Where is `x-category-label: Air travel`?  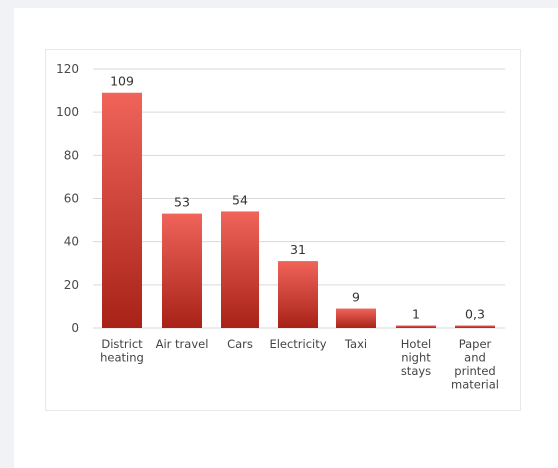 x-category-label: Air travel is located at coordinates (182, 344).